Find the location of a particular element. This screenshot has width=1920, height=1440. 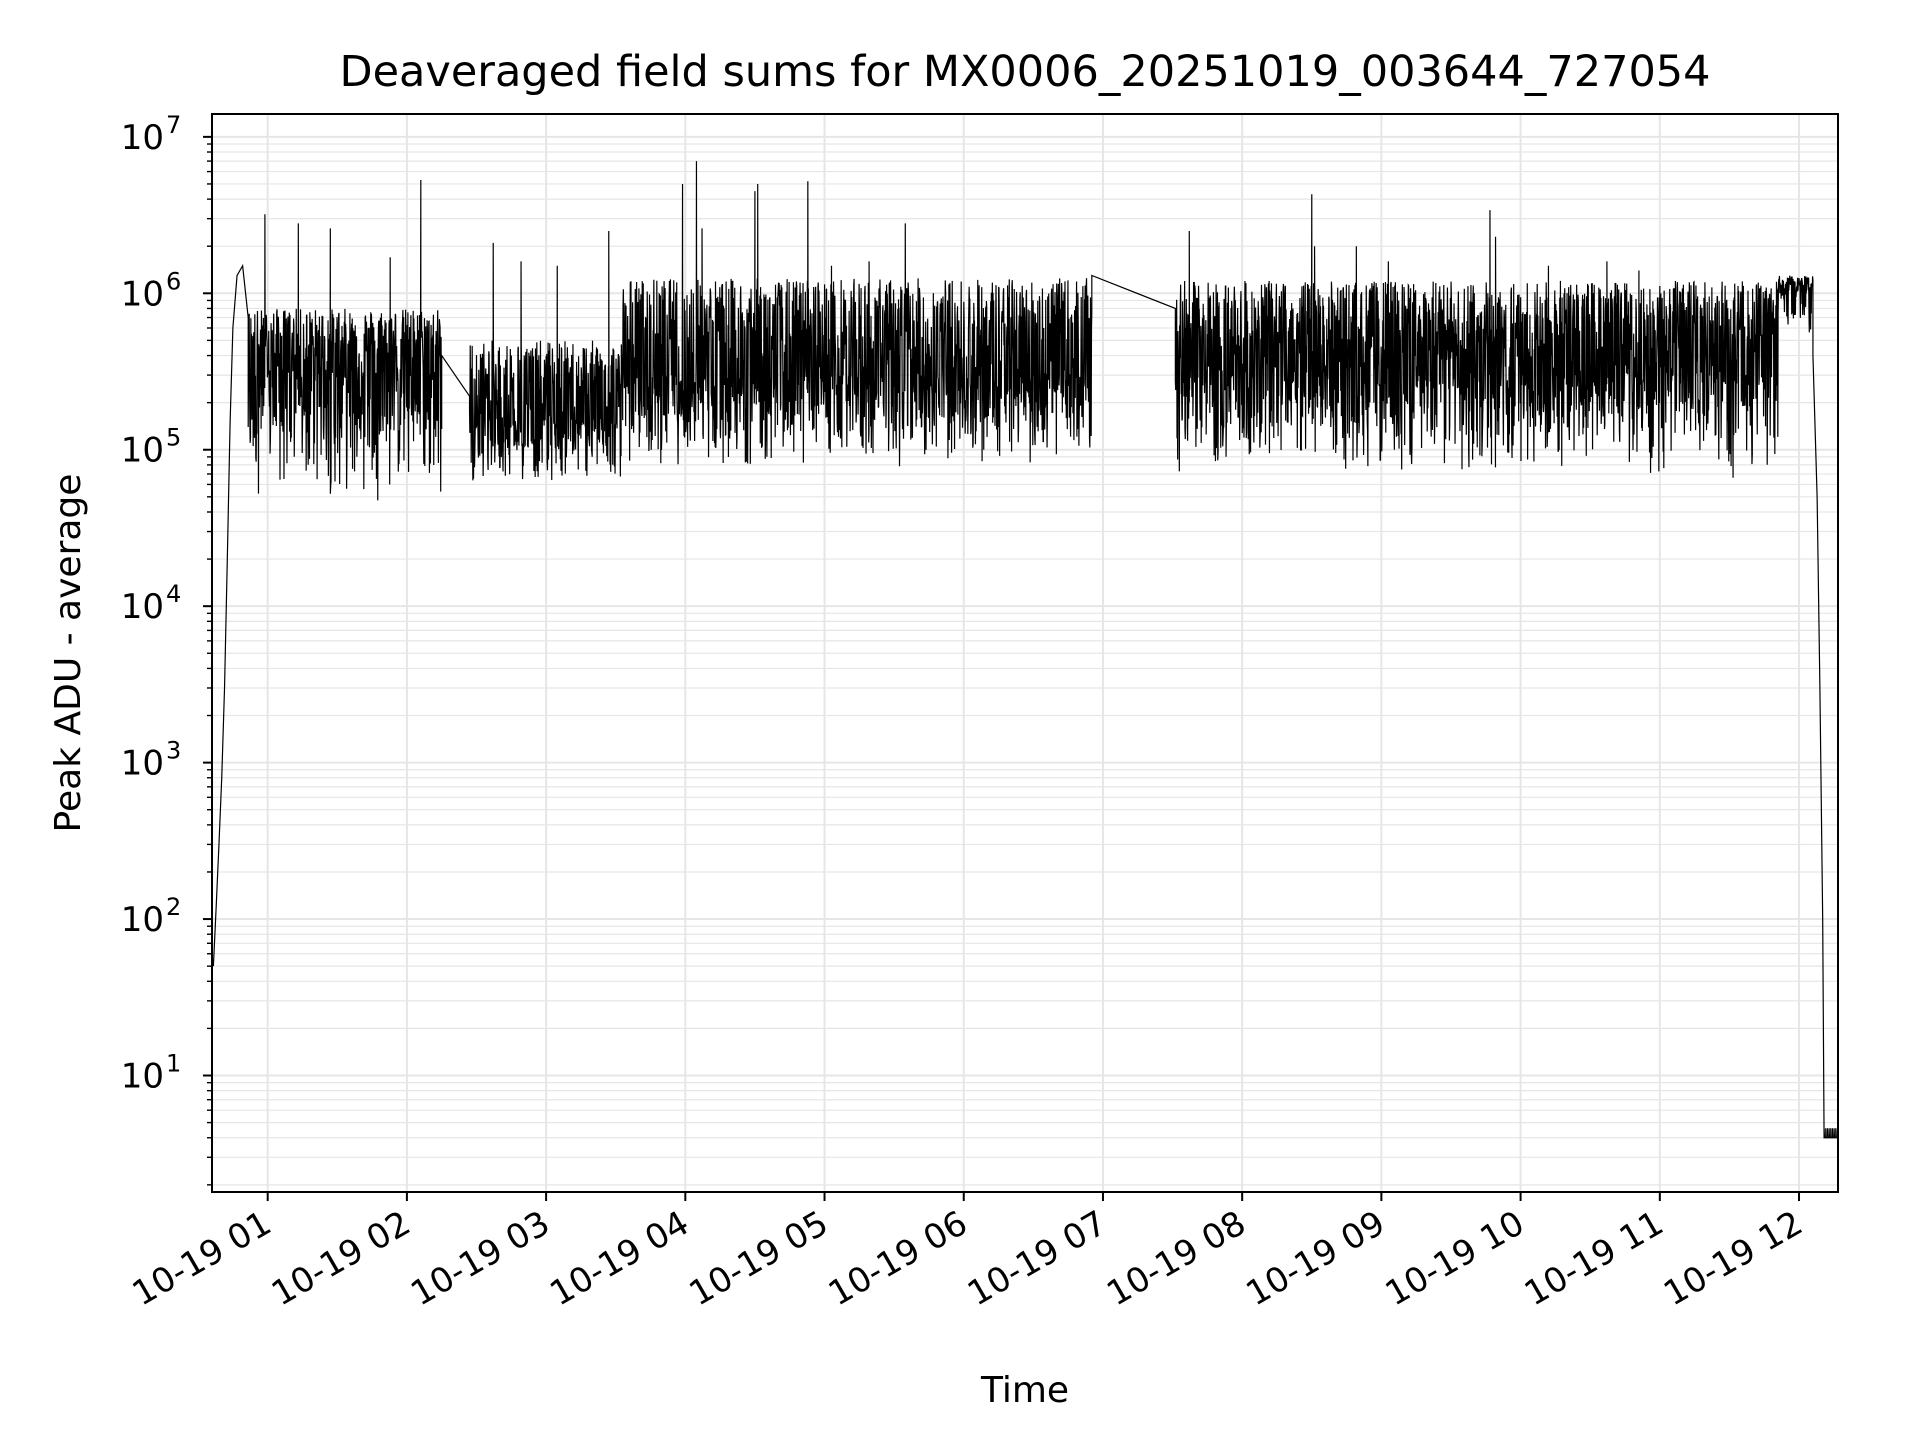

y-tick-exponent: 2 is located at coordinates (173, 907).